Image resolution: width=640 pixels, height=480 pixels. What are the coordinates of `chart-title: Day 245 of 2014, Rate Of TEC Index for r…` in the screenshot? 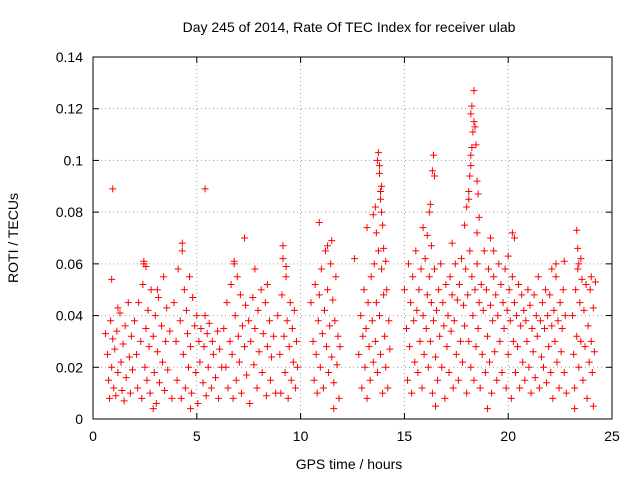 It's located at (349, 27).